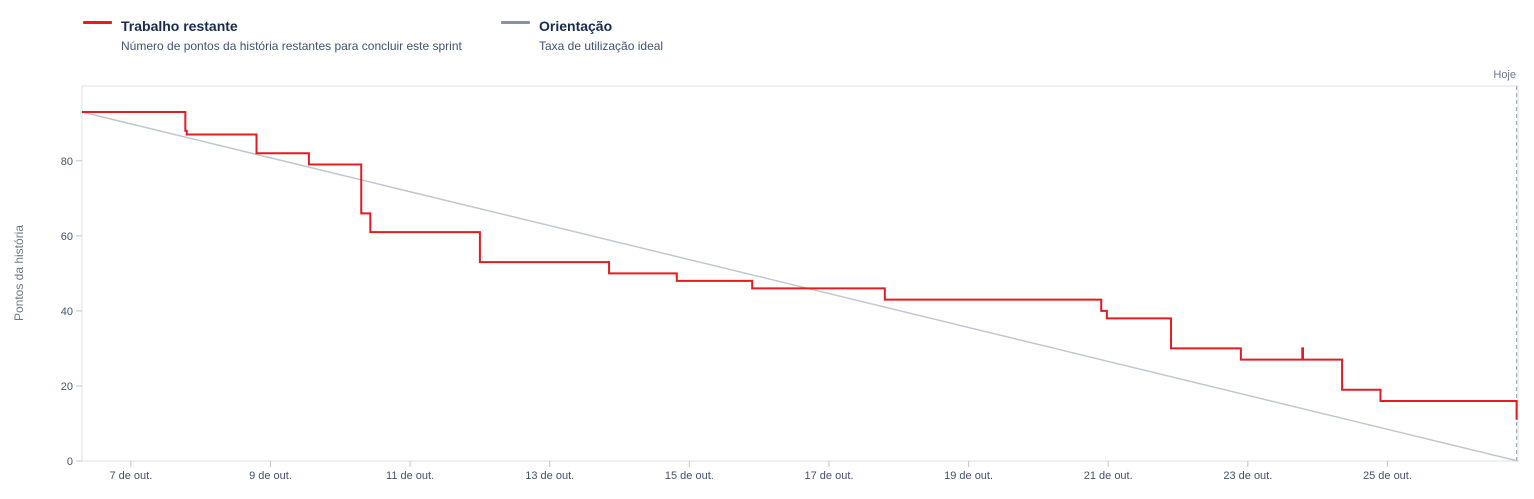 The height and width of the screenshot is (499, 1534). I want to click on legend-guideline-swatch, so click(515, 22).